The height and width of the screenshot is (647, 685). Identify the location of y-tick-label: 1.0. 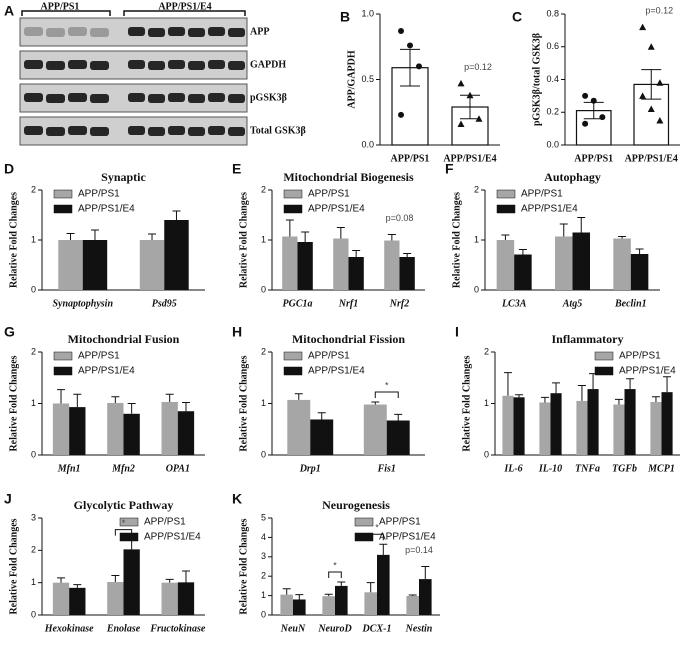
(367, 13).